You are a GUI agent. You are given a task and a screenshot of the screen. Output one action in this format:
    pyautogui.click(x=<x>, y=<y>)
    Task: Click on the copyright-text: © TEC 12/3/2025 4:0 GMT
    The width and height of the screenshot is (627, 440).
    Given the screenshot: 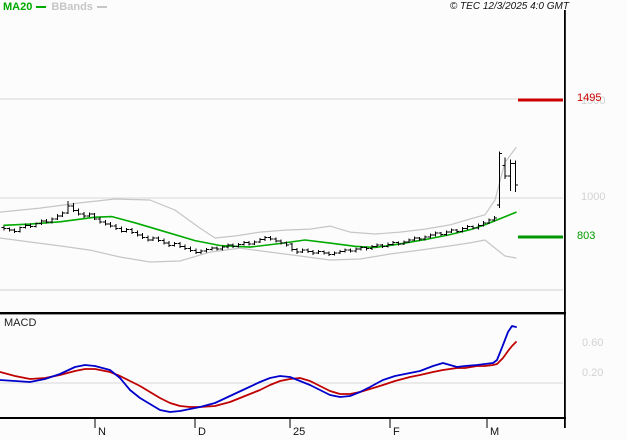 What is the action you would take?
    pyautogui.click(x=509, y=6)
    